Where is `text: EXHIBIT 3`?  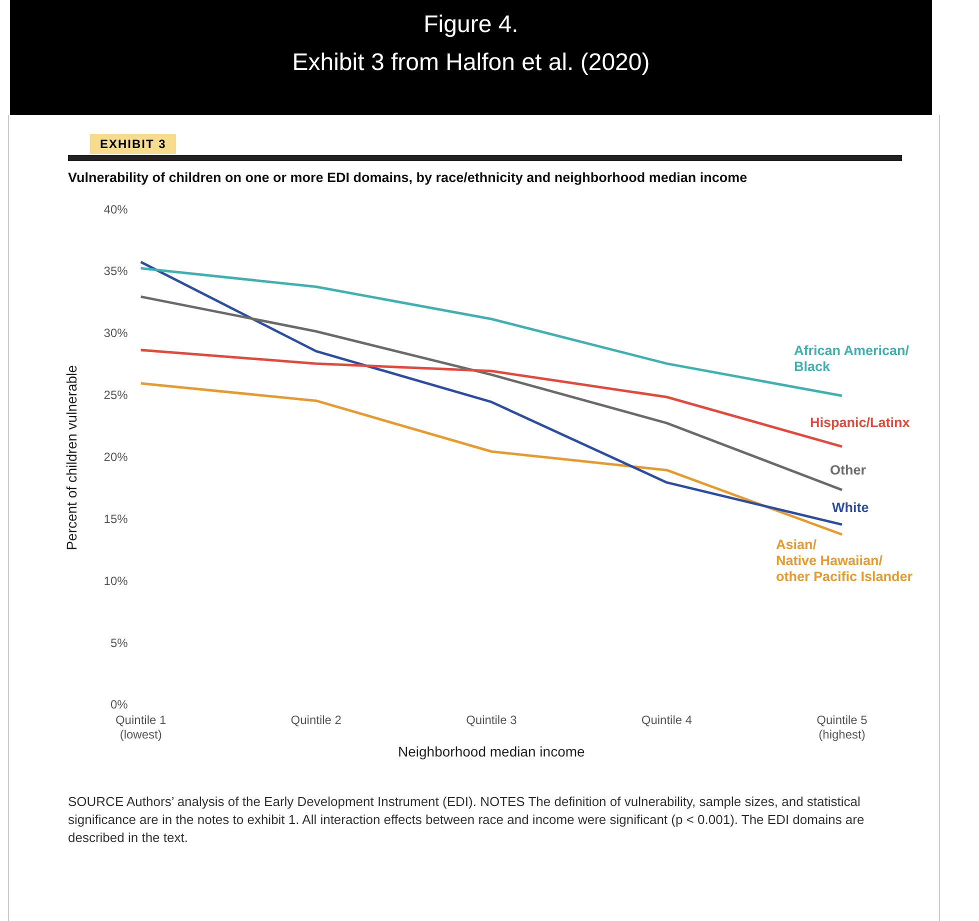 text: EXHIBIT 3 is located at coordinates (133, 144).